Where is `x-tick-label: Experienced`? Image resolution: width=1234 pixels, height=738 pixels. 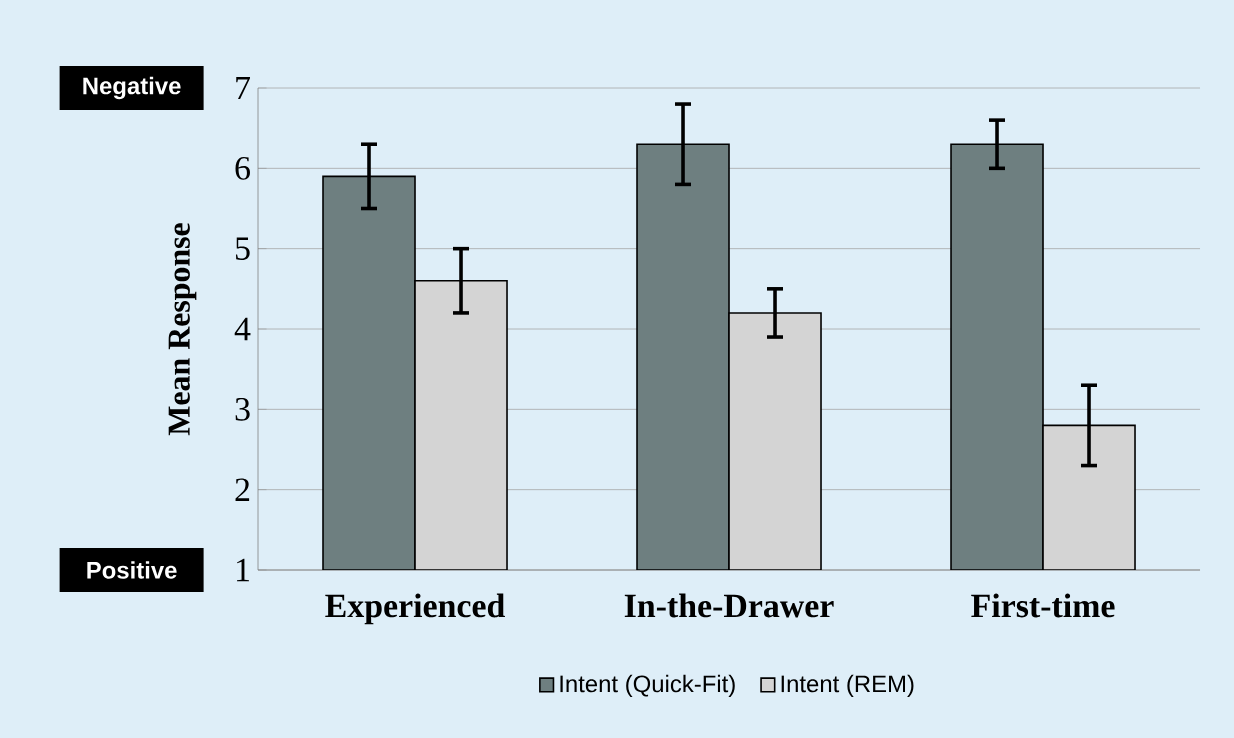 x-tick-label: Experienced is located at coordinates (415, 609).